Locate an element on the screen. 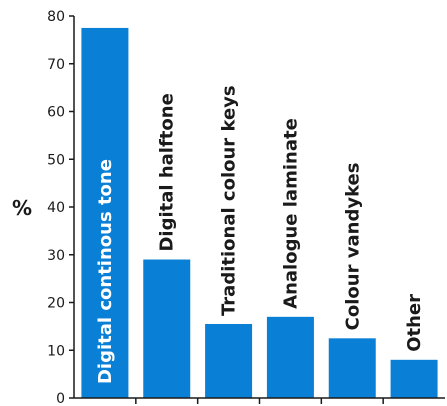  y-axis-label: % is located at coordinates (22, 208).